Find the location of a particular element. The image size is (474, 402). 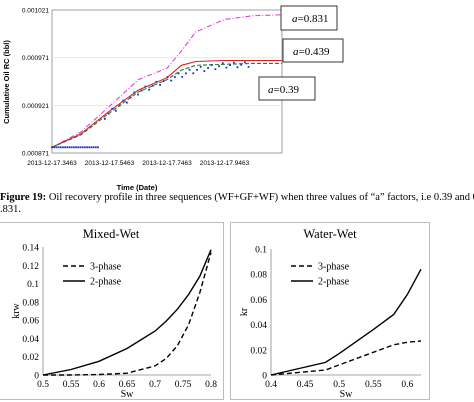

top-gridlines is located at coordinates (167, 81).